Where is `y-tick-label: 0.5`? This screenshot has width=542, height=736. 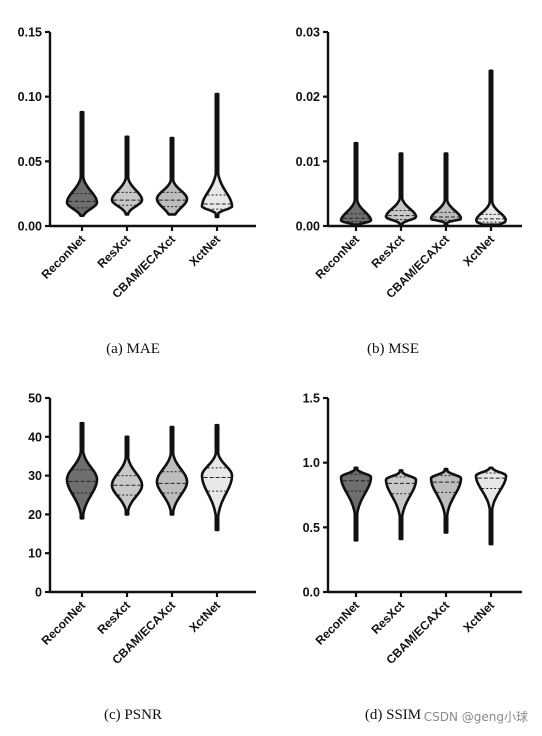 y-tick-label: 0.5 is located at coordinates (311, 528).